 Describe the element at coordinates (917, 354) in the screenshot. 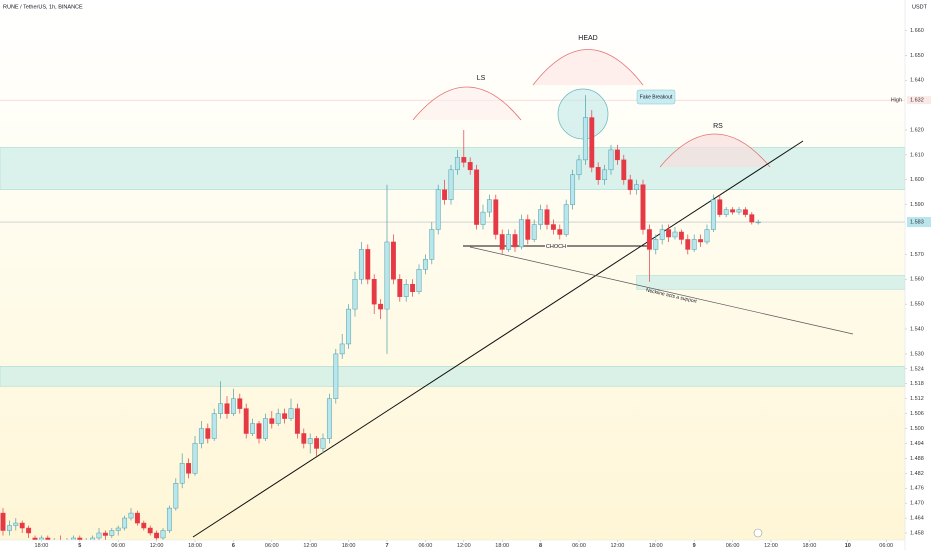

I see `y-tick-label: 1.530` at that location.